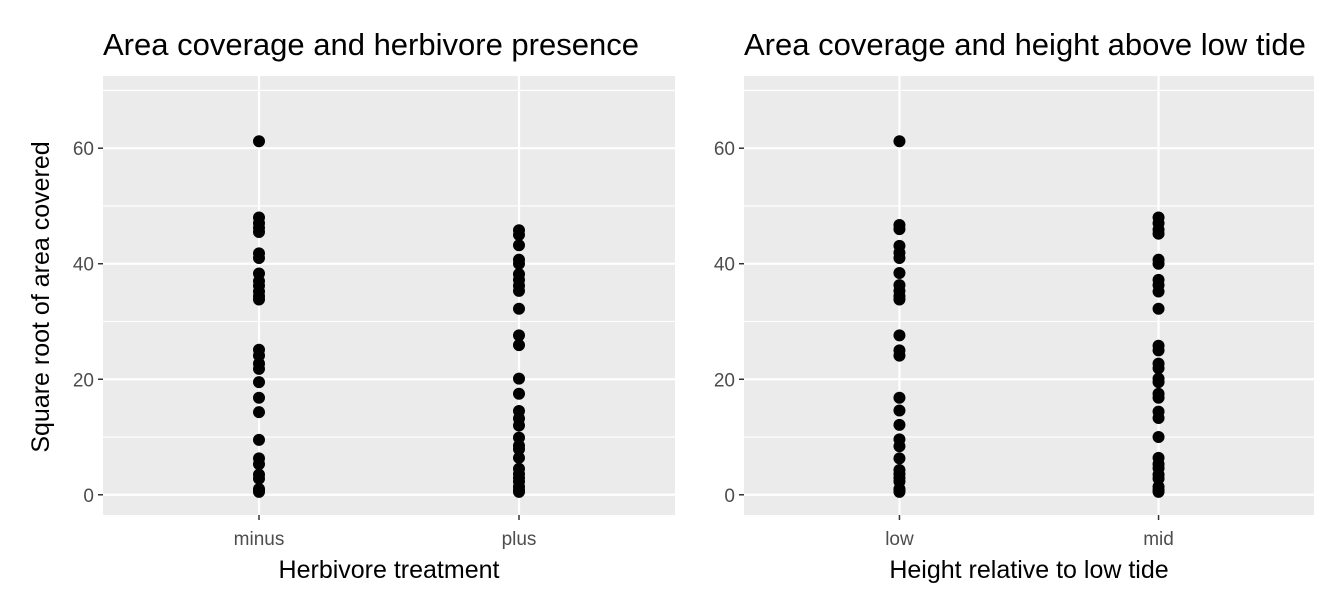 The height and width of the screenshot is (614, 1344). Describe the element at coordinates (1158, 539) in the screenshot. I see `x-tick-label: mid` at that location.